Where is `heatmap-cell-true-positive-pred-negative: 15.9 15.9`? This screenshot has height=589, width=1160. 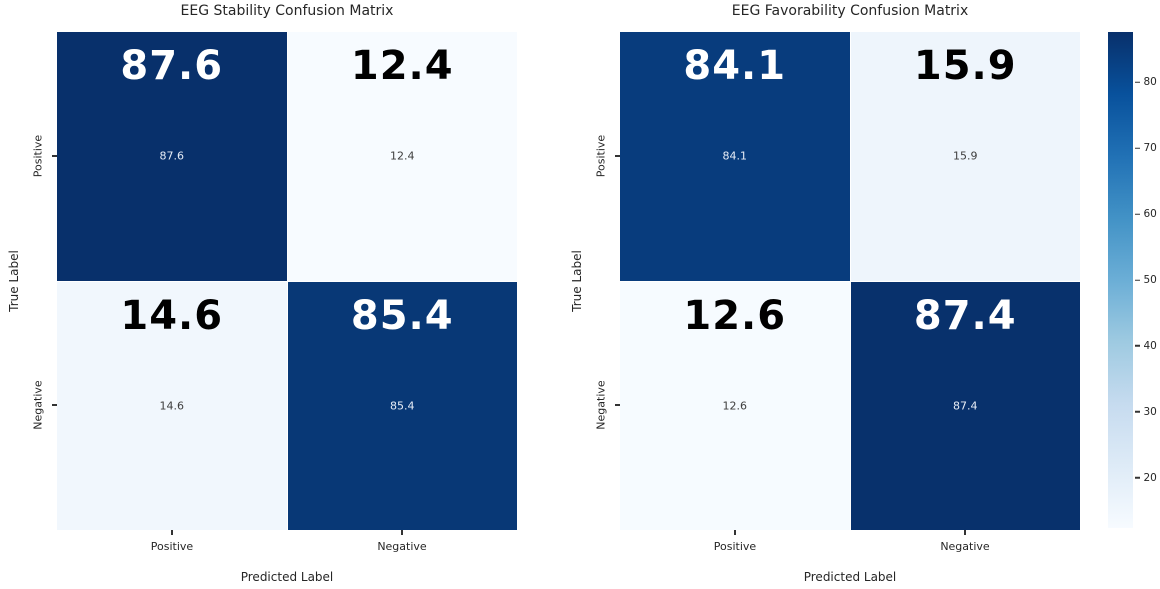
heatmap-cell-true-positive-pred-negative: 15.9 15.9 is located at coordinates (965, 156).